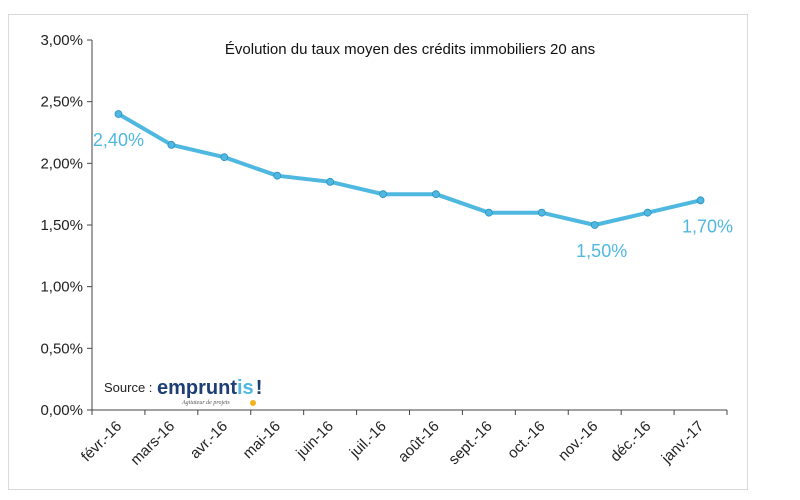  I want to click on data-label: 2,40%, so click(118, 140).